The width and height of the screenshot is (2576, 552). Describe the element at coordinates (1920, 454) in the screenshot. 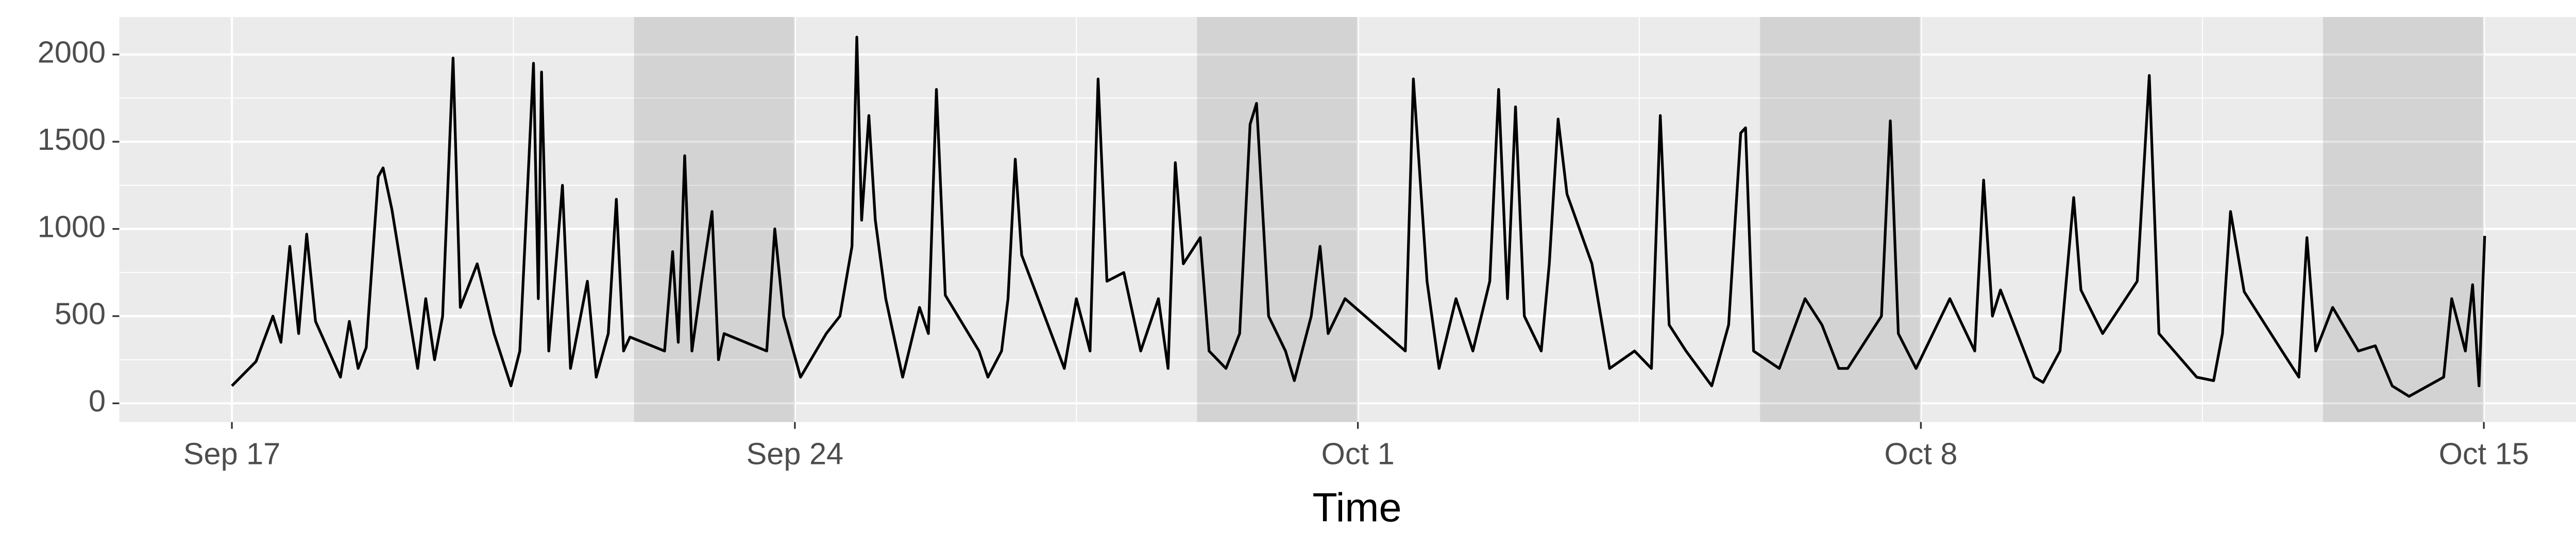

I see `x-tick-label: Oct 8` at that location.